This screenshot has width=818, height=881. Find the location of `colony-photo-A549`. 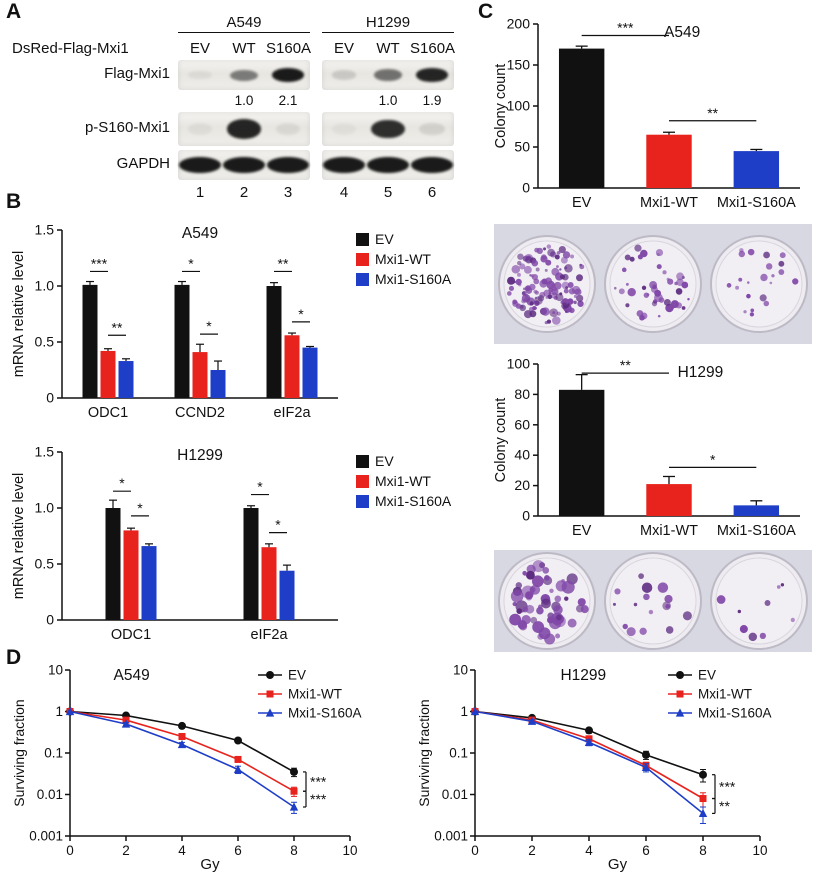

colony-photo-A549 is located at coordinates (653, 284).